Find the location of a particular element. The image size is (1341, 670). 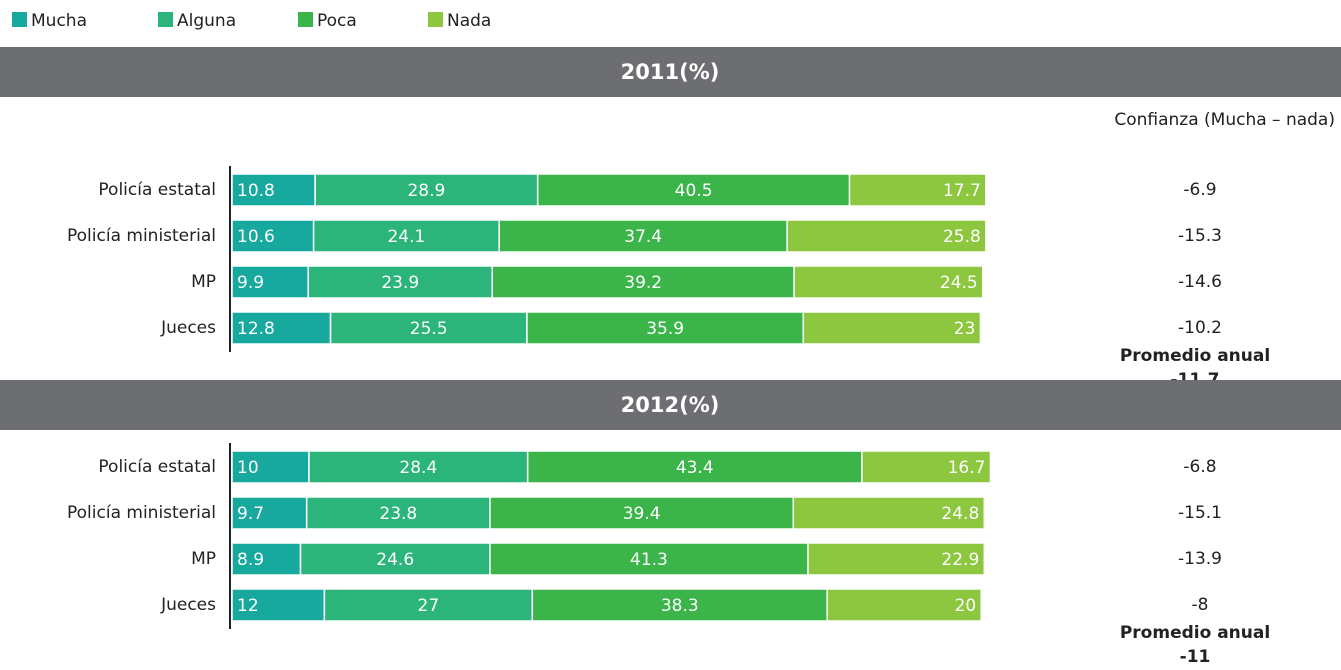

data-label: 35.9 is located at coordinates (665, 329).